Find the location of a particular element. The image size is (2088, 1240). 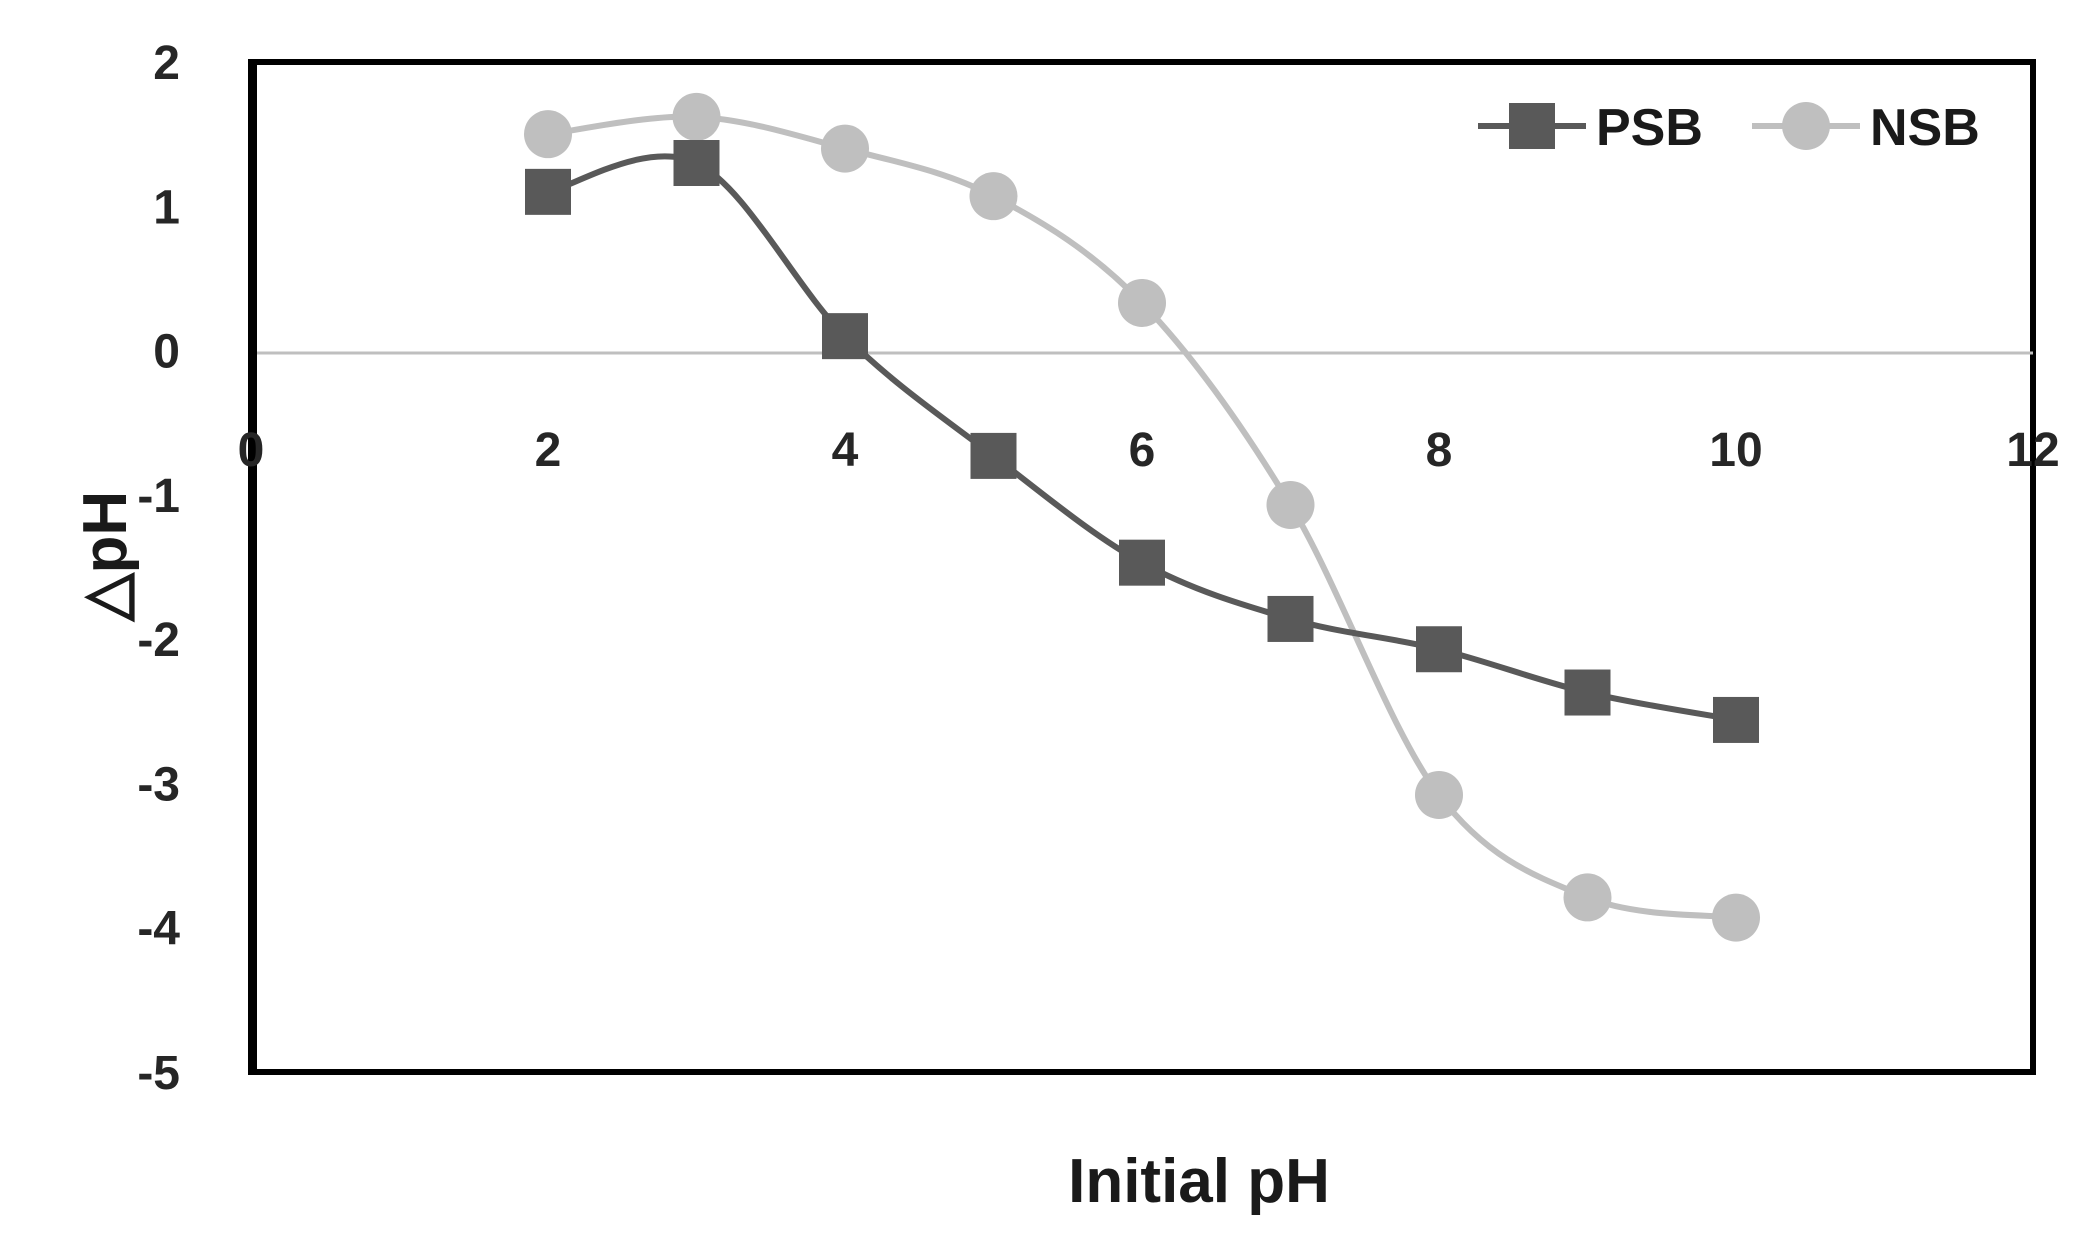

y-tick-label: -4 is located at coordinates (158, 929).